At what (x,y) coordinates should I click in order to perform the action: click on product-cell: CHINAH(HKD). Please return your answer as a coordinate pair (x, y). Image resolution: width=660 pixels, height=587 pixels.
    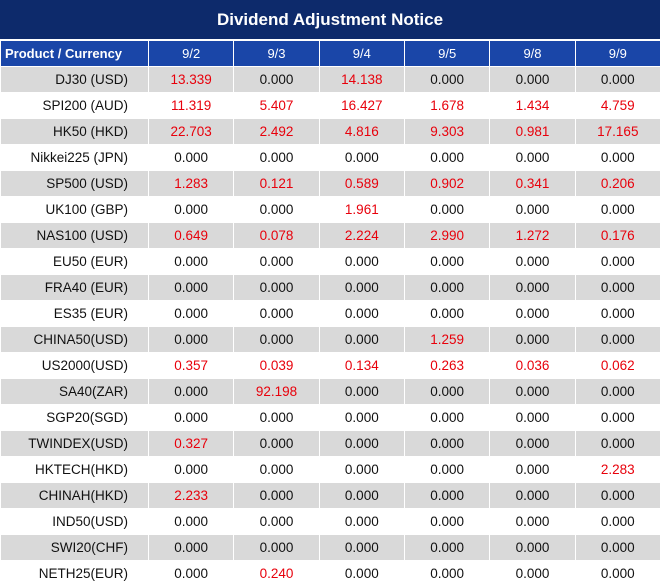
    Looking at the image, I should click on (74, 495).